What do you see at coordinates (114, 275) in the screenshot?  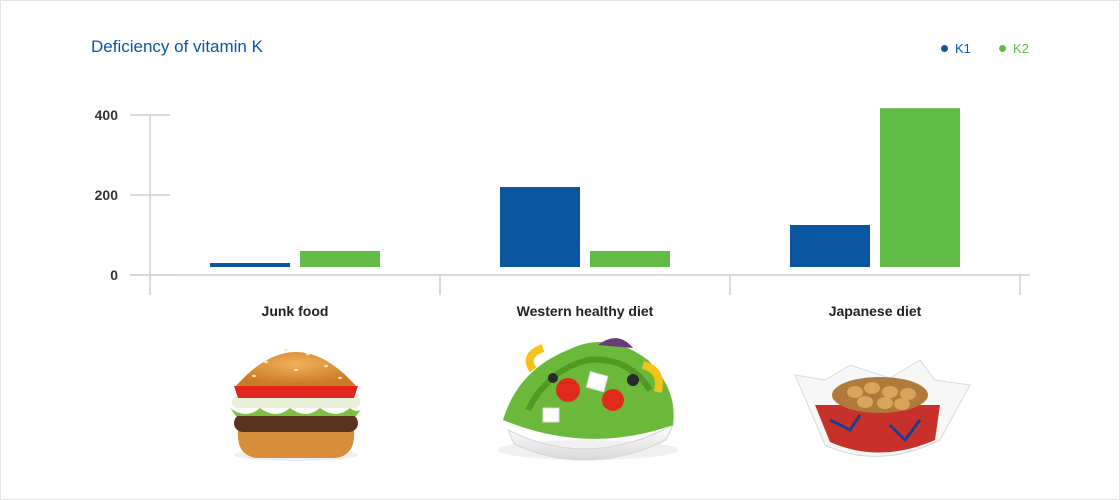 I see `y-tick-label: 0` at bounding box center [114, 275].